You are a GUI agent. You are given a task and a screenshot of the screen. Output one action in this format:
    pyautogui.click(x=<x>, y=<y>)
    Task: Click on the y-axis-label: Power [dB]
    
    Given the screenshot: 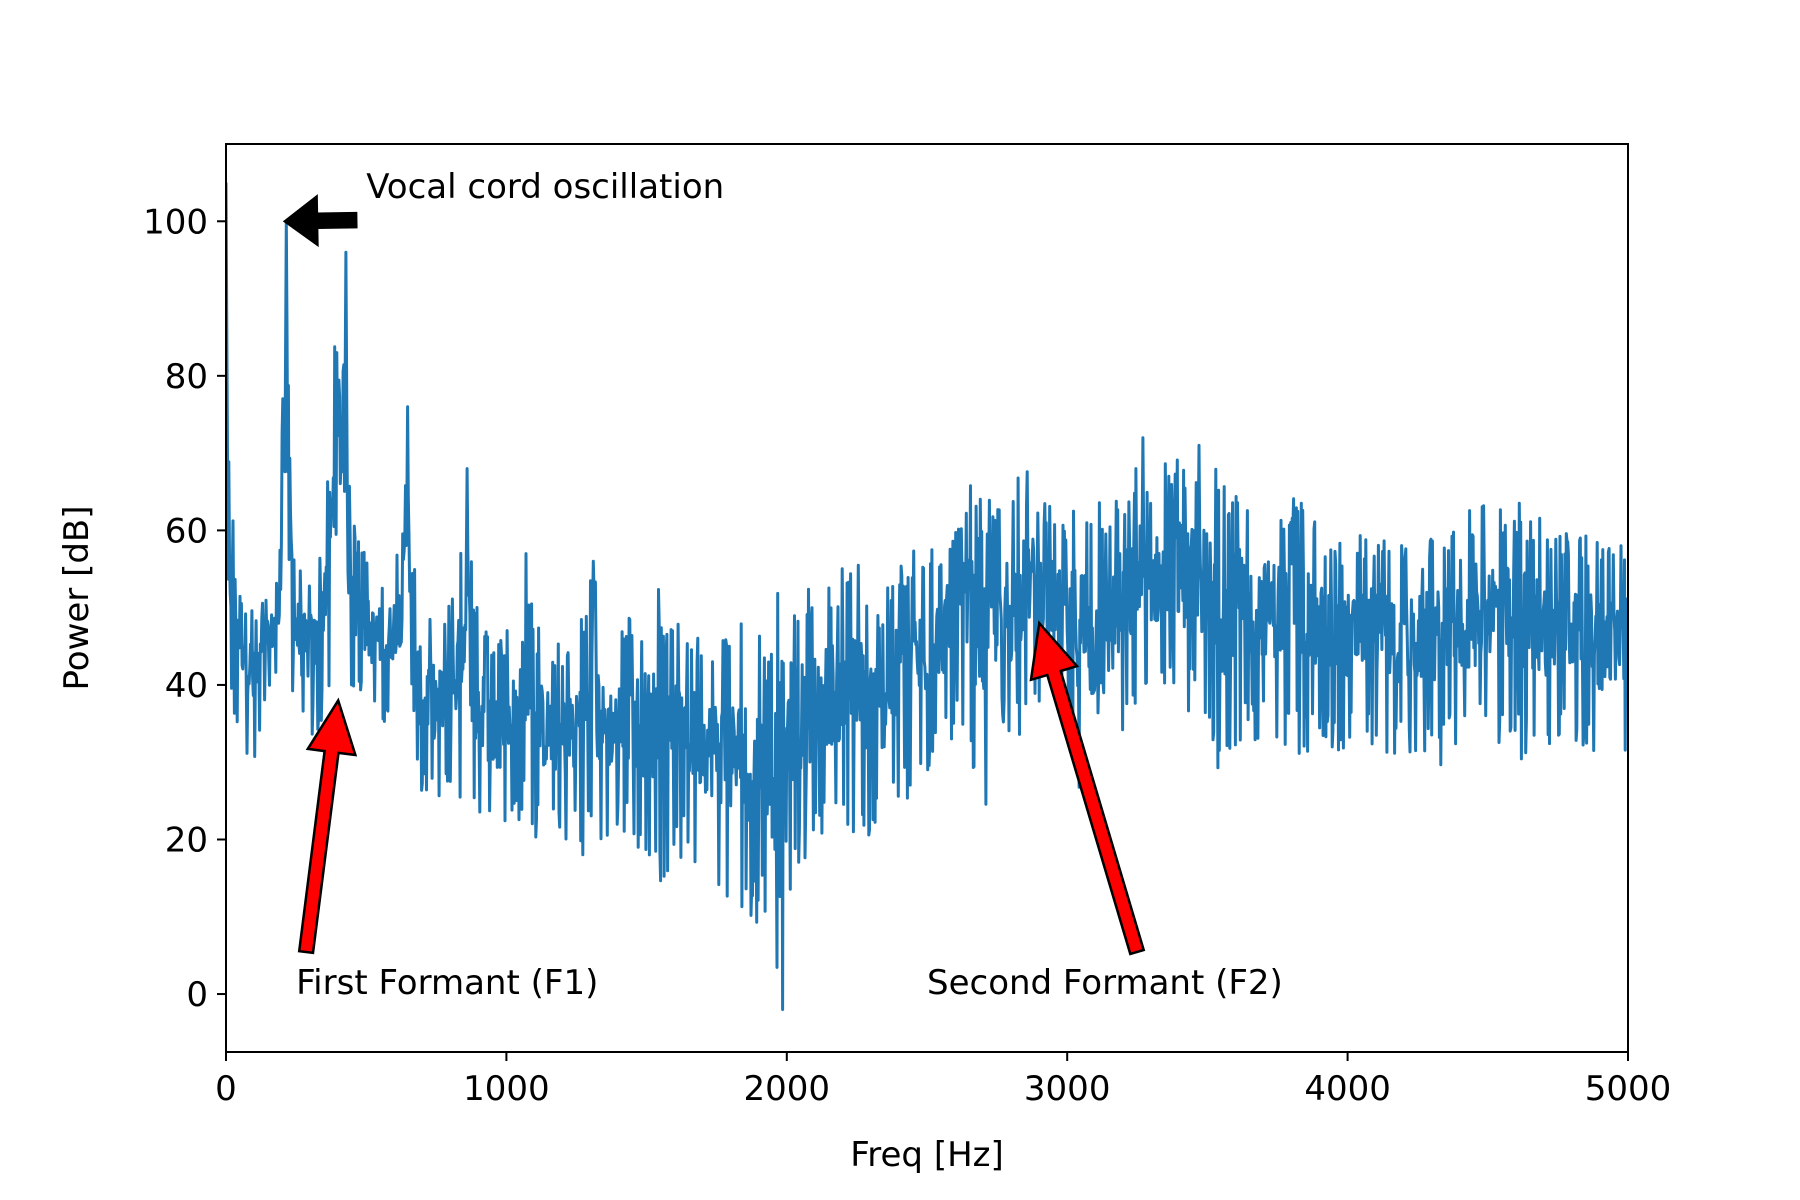 What is the action you would take?
    pyautogui.click(x=77, y=597)
    